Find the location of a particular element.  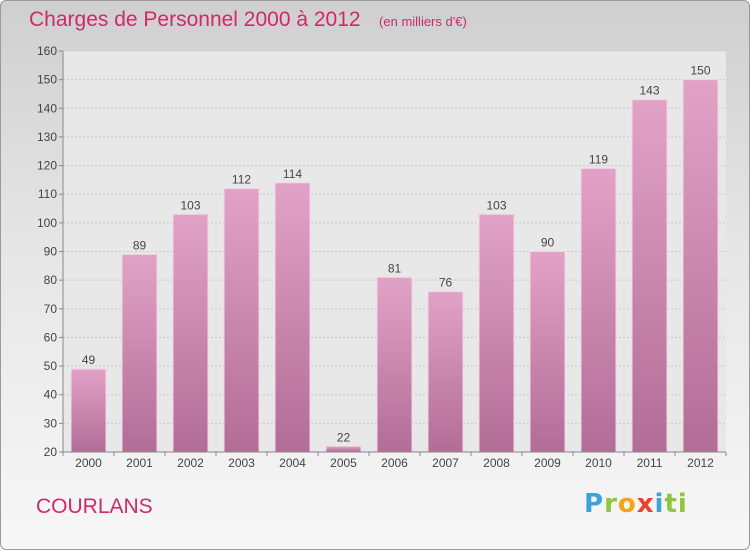

data-label: 150 is located at coordinates (700, 71).